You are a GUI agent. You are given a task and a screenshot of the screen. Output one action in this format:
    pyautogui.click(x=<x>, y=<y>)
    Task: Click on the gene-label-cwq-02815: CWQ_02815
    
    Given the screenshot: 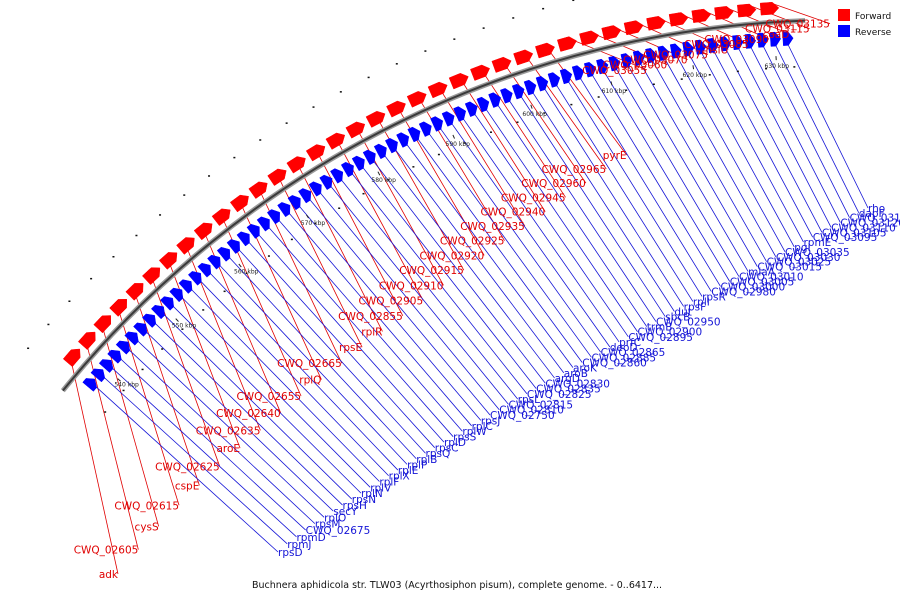 What is the action you would take?
    pyautogui.click(x=540, y=405)
    